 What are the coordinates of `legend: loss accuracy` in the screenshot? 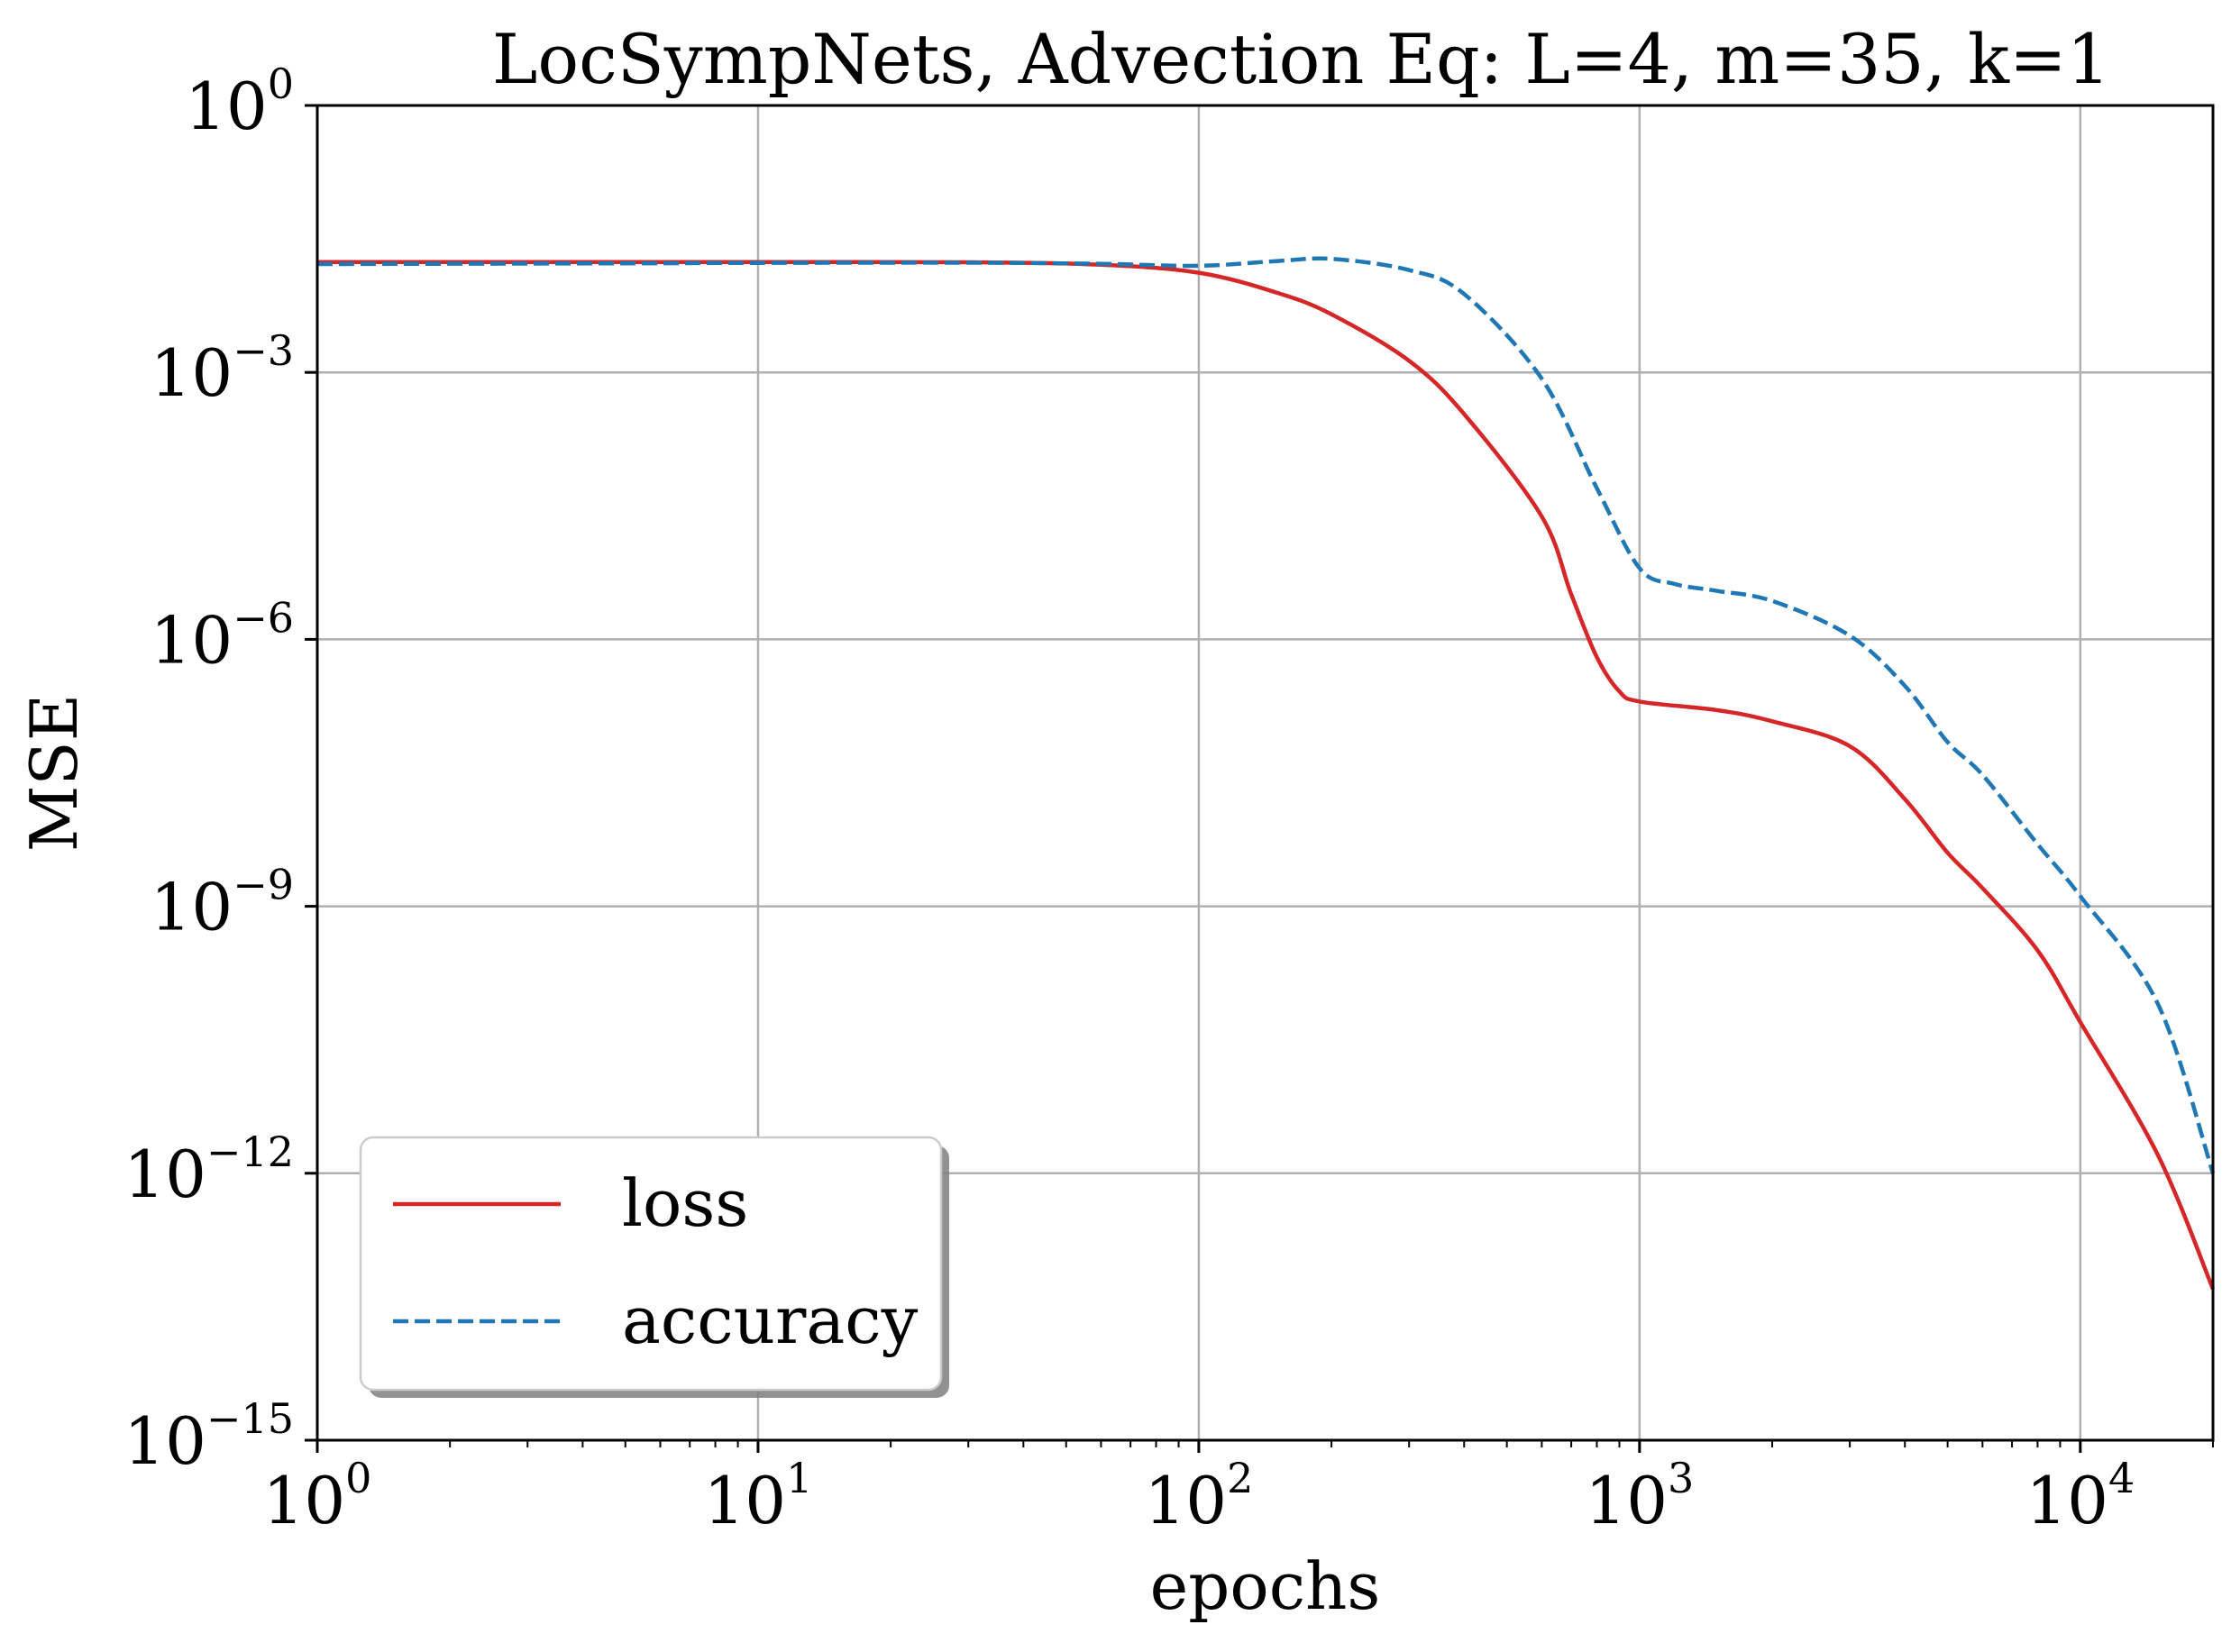 It's located at (654, 1267).